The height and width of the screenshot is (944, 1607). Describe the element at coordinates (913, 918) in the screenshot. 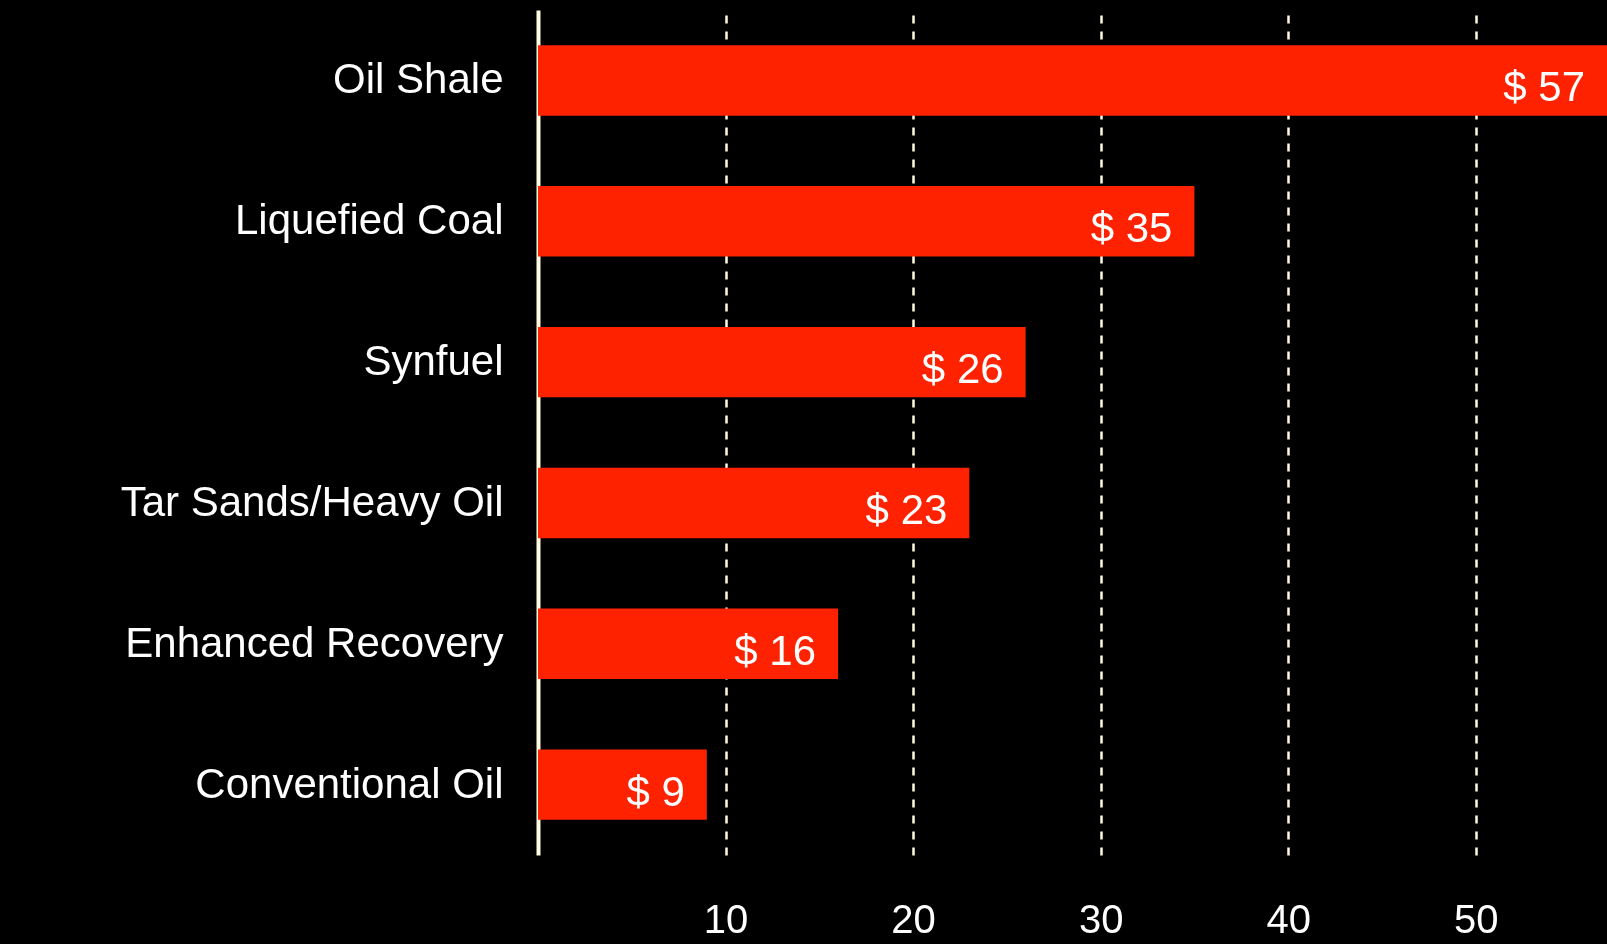

I see `x-tick-label: 20` at that location.